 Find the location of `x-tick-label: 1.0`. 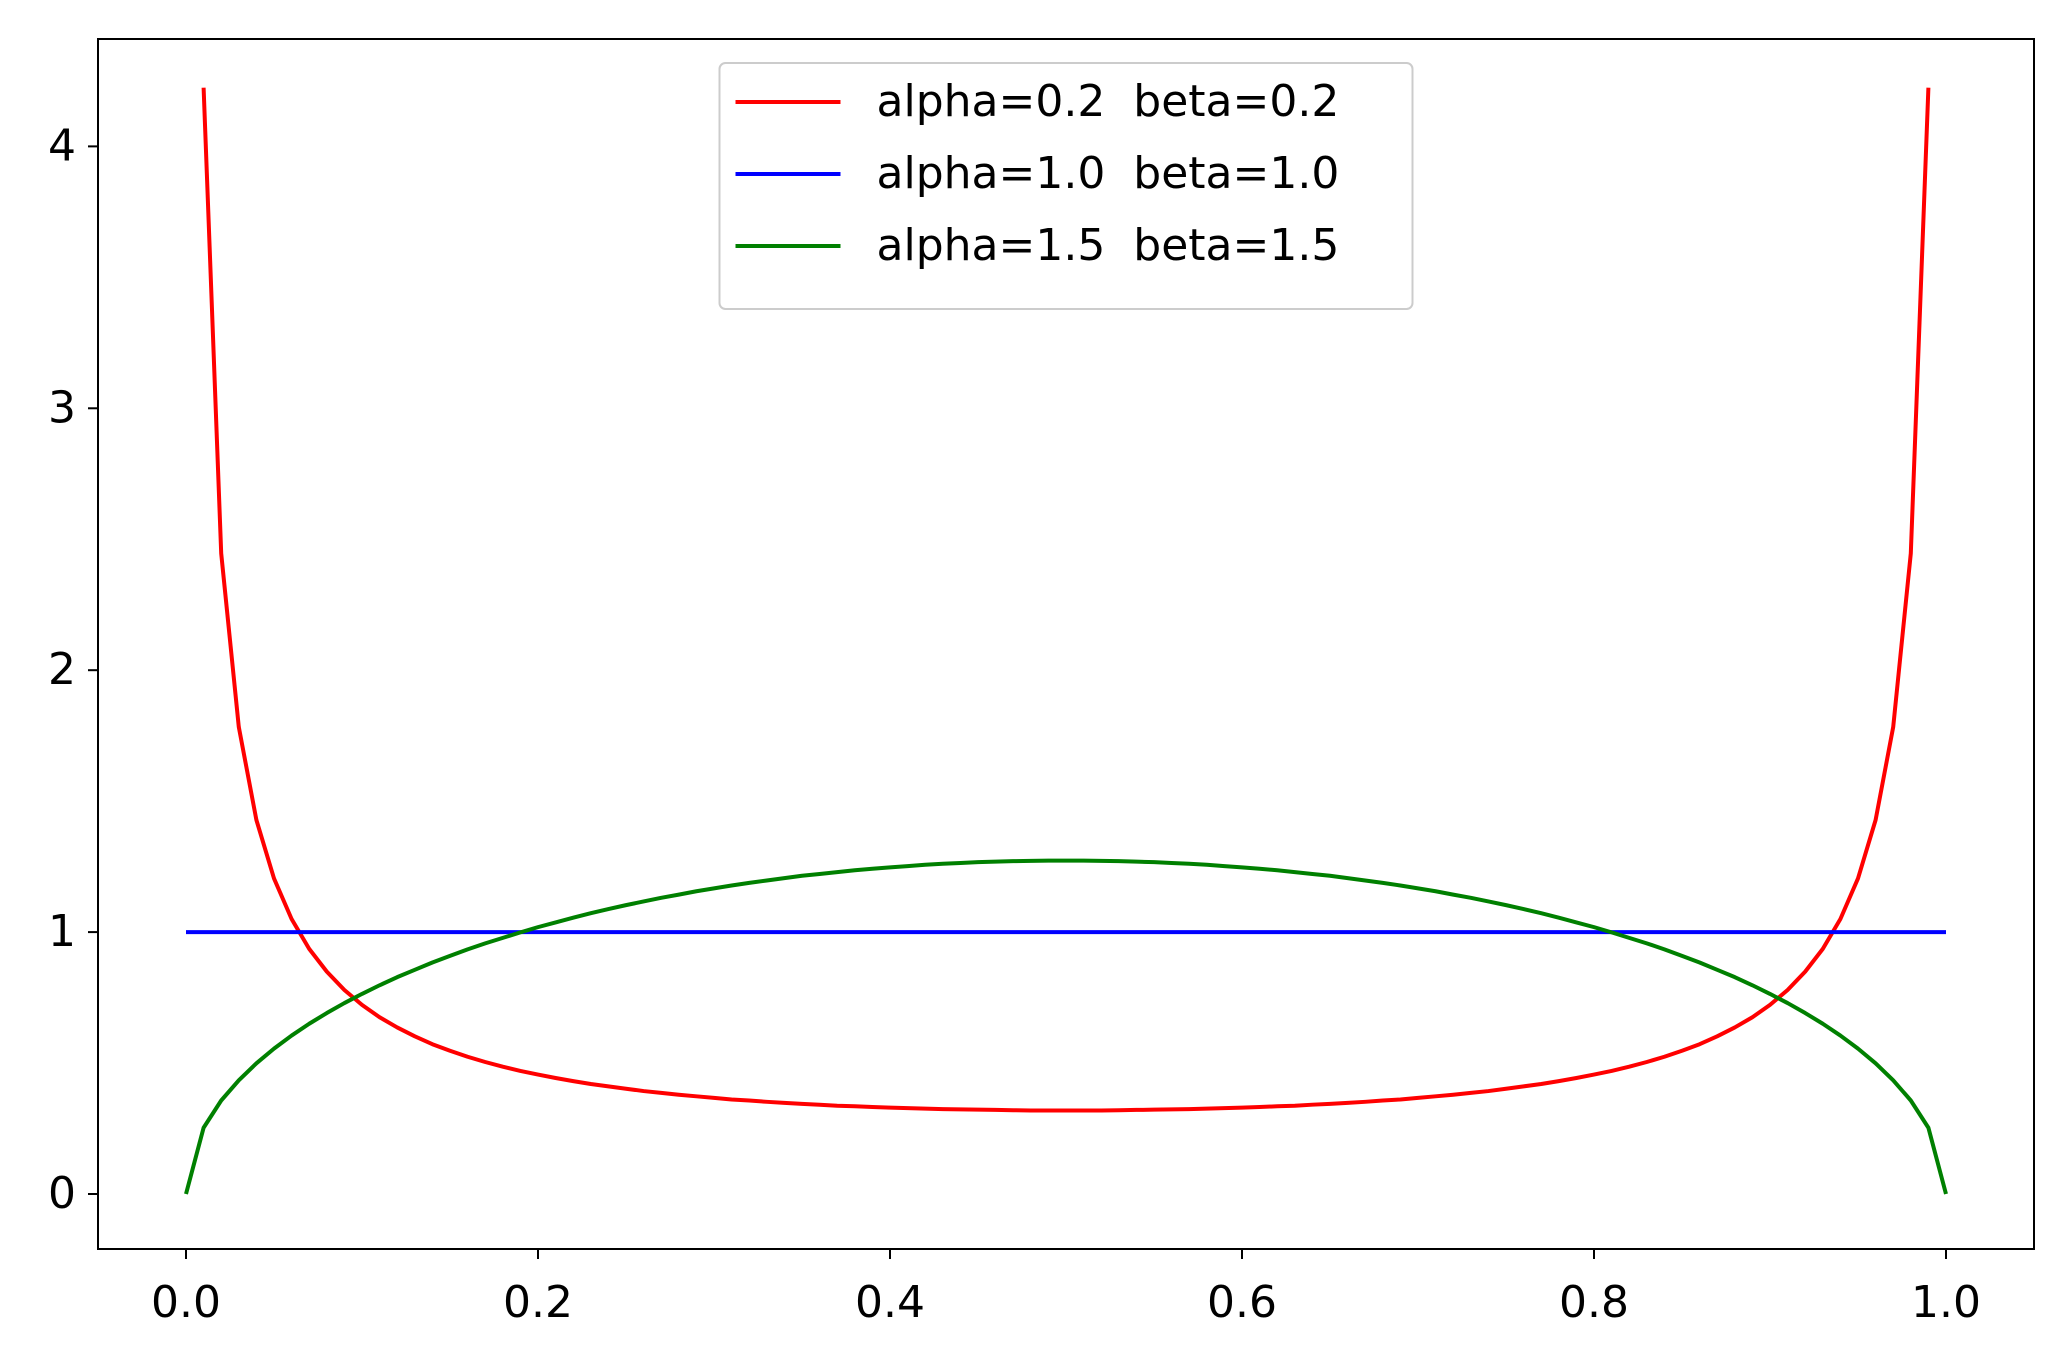

x-tick-label: 1.0 is located at coordinates (1946, 1302).